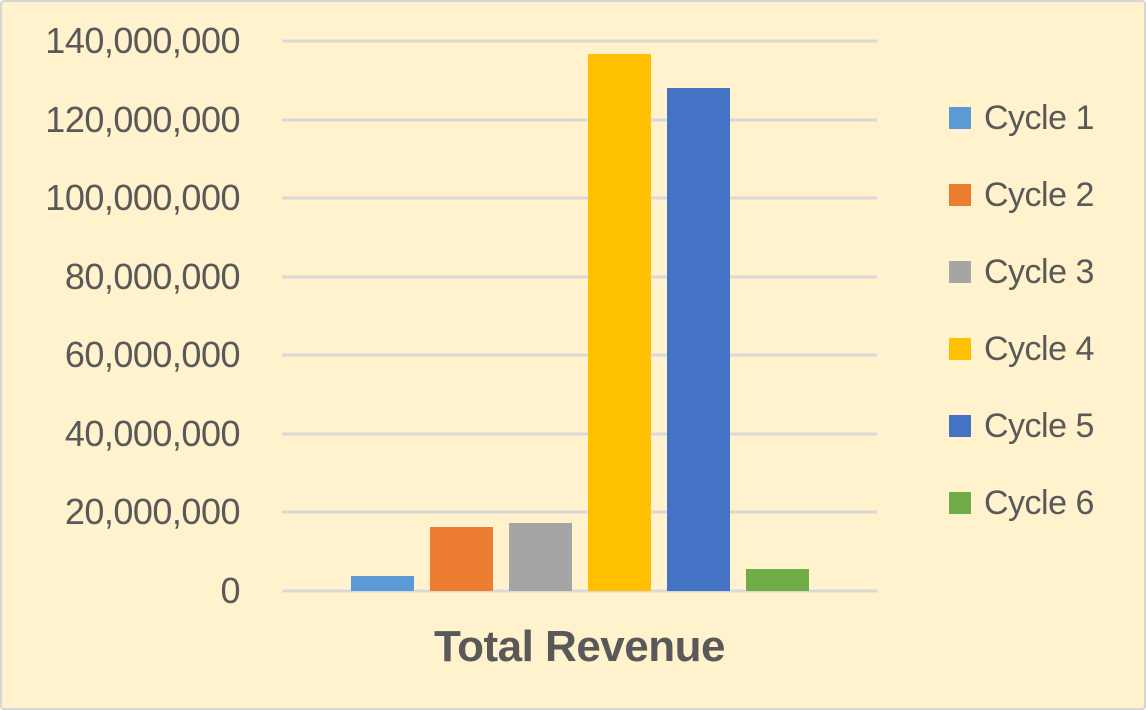 This screenshot has height=710, width=1146. Describe the element at coordinates (230, 590) in the screenshot. I see `y-axis-tick-label: 0` at that location.